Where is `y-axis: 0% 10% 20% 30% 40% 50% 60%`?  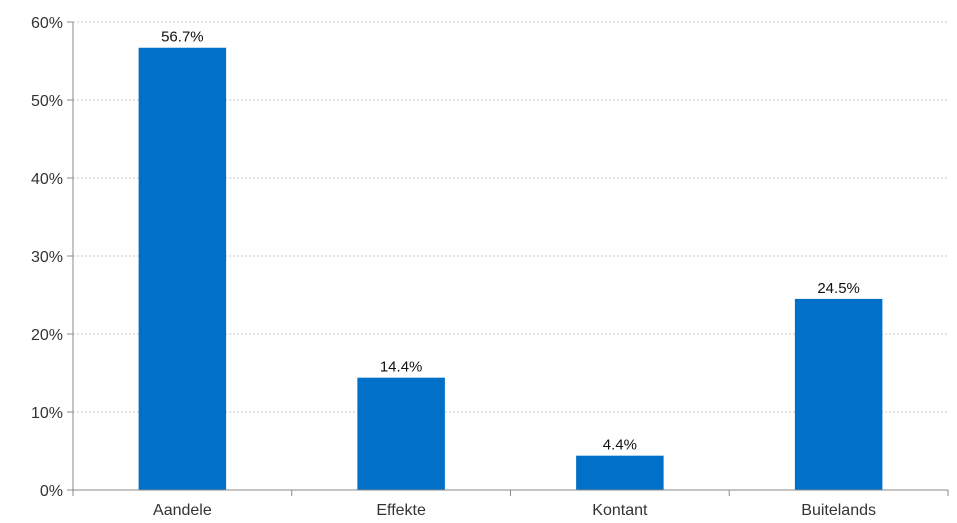 y-axis: 0% 10% 20% 30% 40% 50% 60% is located at coordinates (52, 257).